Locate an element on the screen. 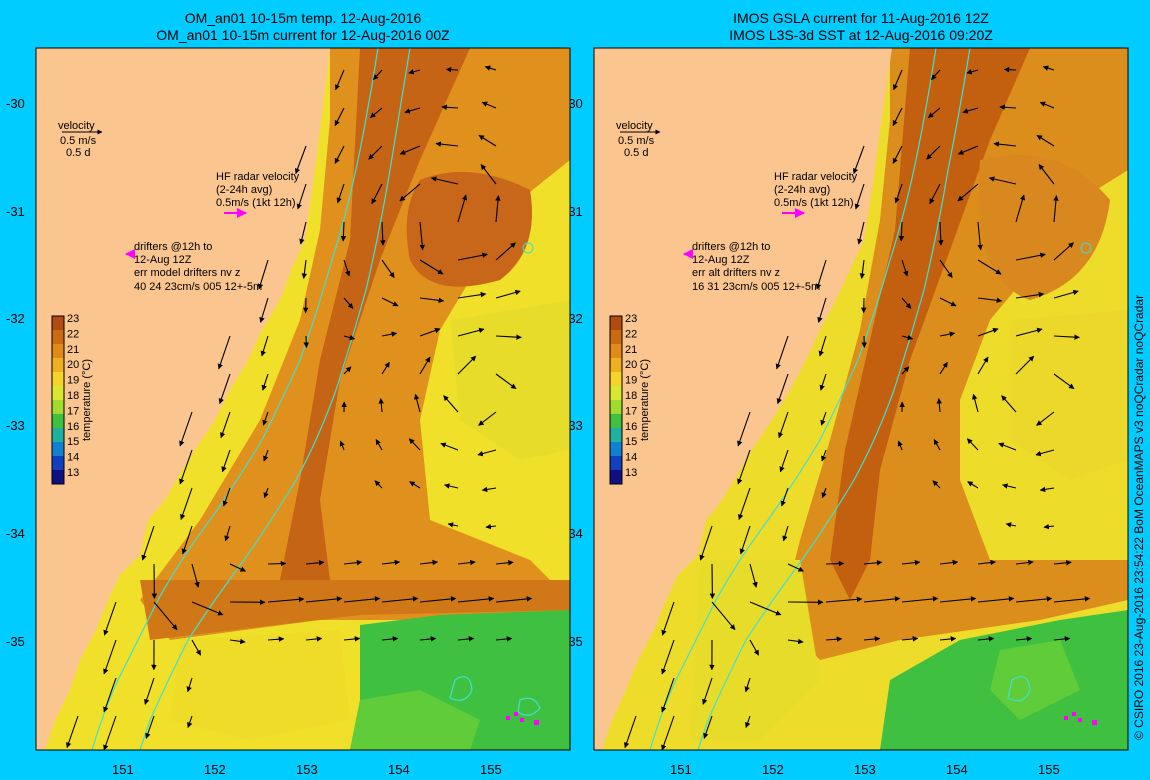 The width and height of the screenshot is (1150, 780). colorbar-tick: 13 is located at coordinates (73, 473).